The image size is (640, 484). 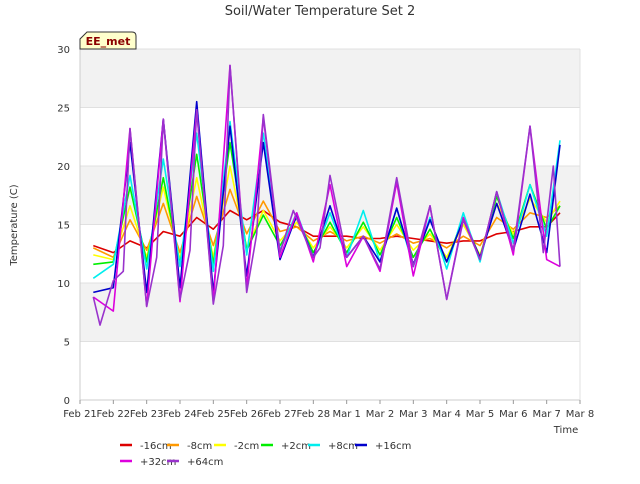 What do you see at coordinates (320, 11) in the screenshot?
I see `chart-title: Soil/Water Temperature Set 2` at bounding box center [320, 11].